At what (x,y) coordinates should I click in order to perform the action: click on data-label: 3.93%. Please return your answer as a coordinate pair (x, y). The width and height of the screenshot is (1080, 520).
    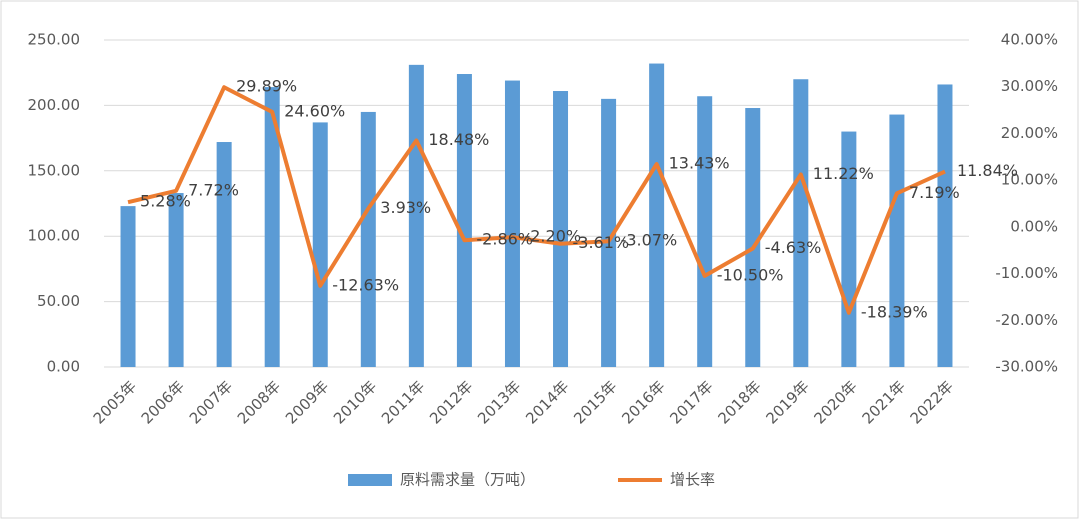
    Looking at the image, I should click on (405, 207).